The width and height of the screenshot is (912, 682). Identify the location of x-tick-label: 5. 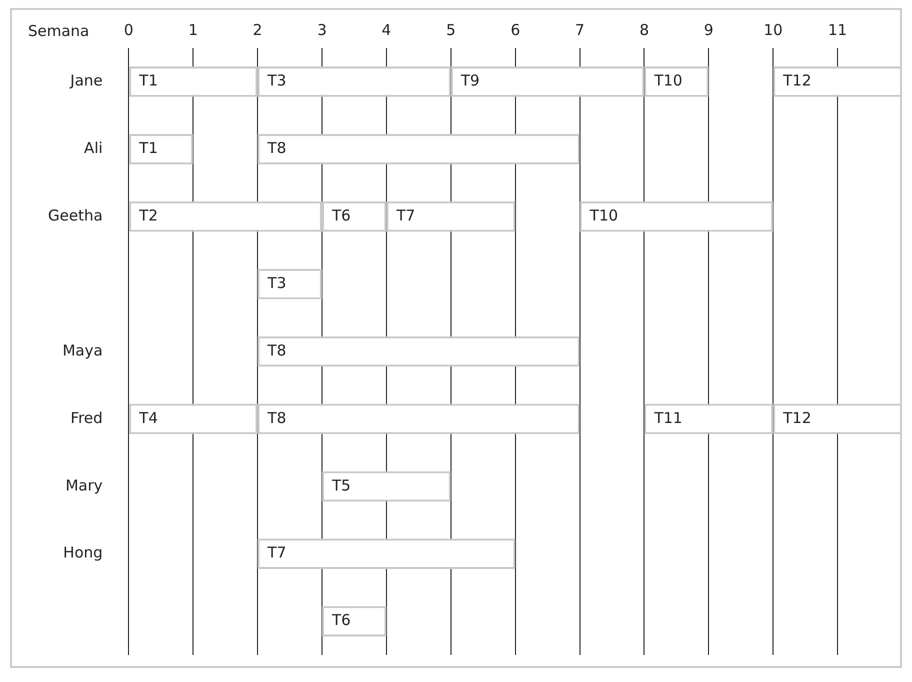
(451, 29).